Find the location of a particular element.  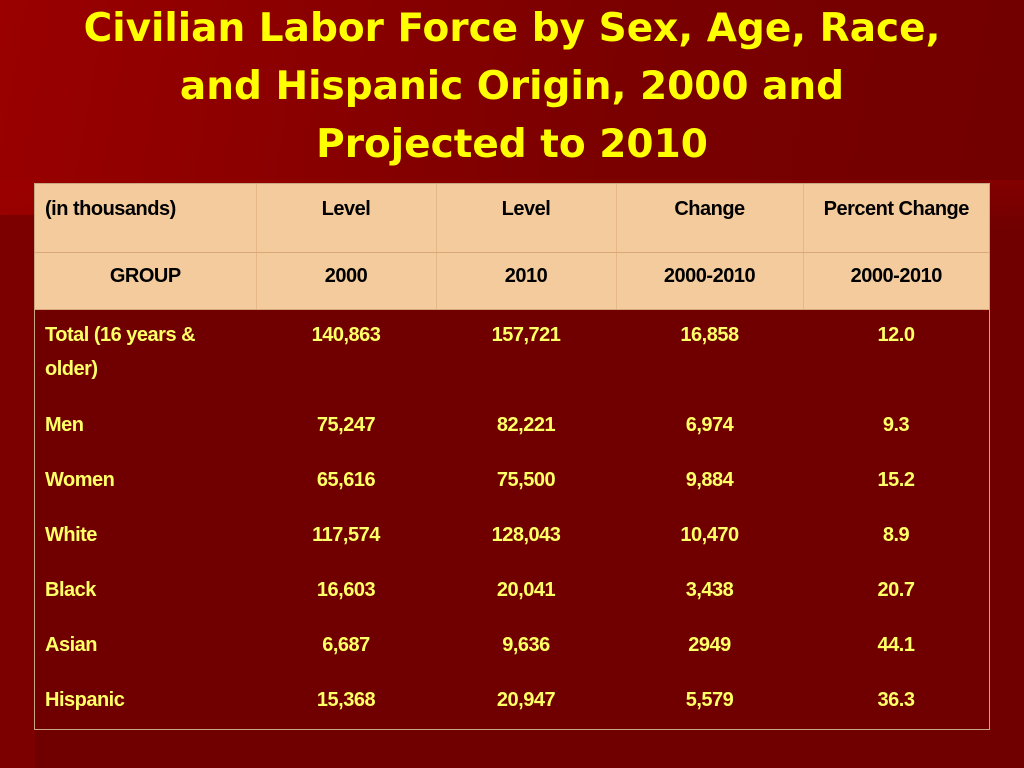

level-2010-value: 75,500 is located at coordinates (526, 480).